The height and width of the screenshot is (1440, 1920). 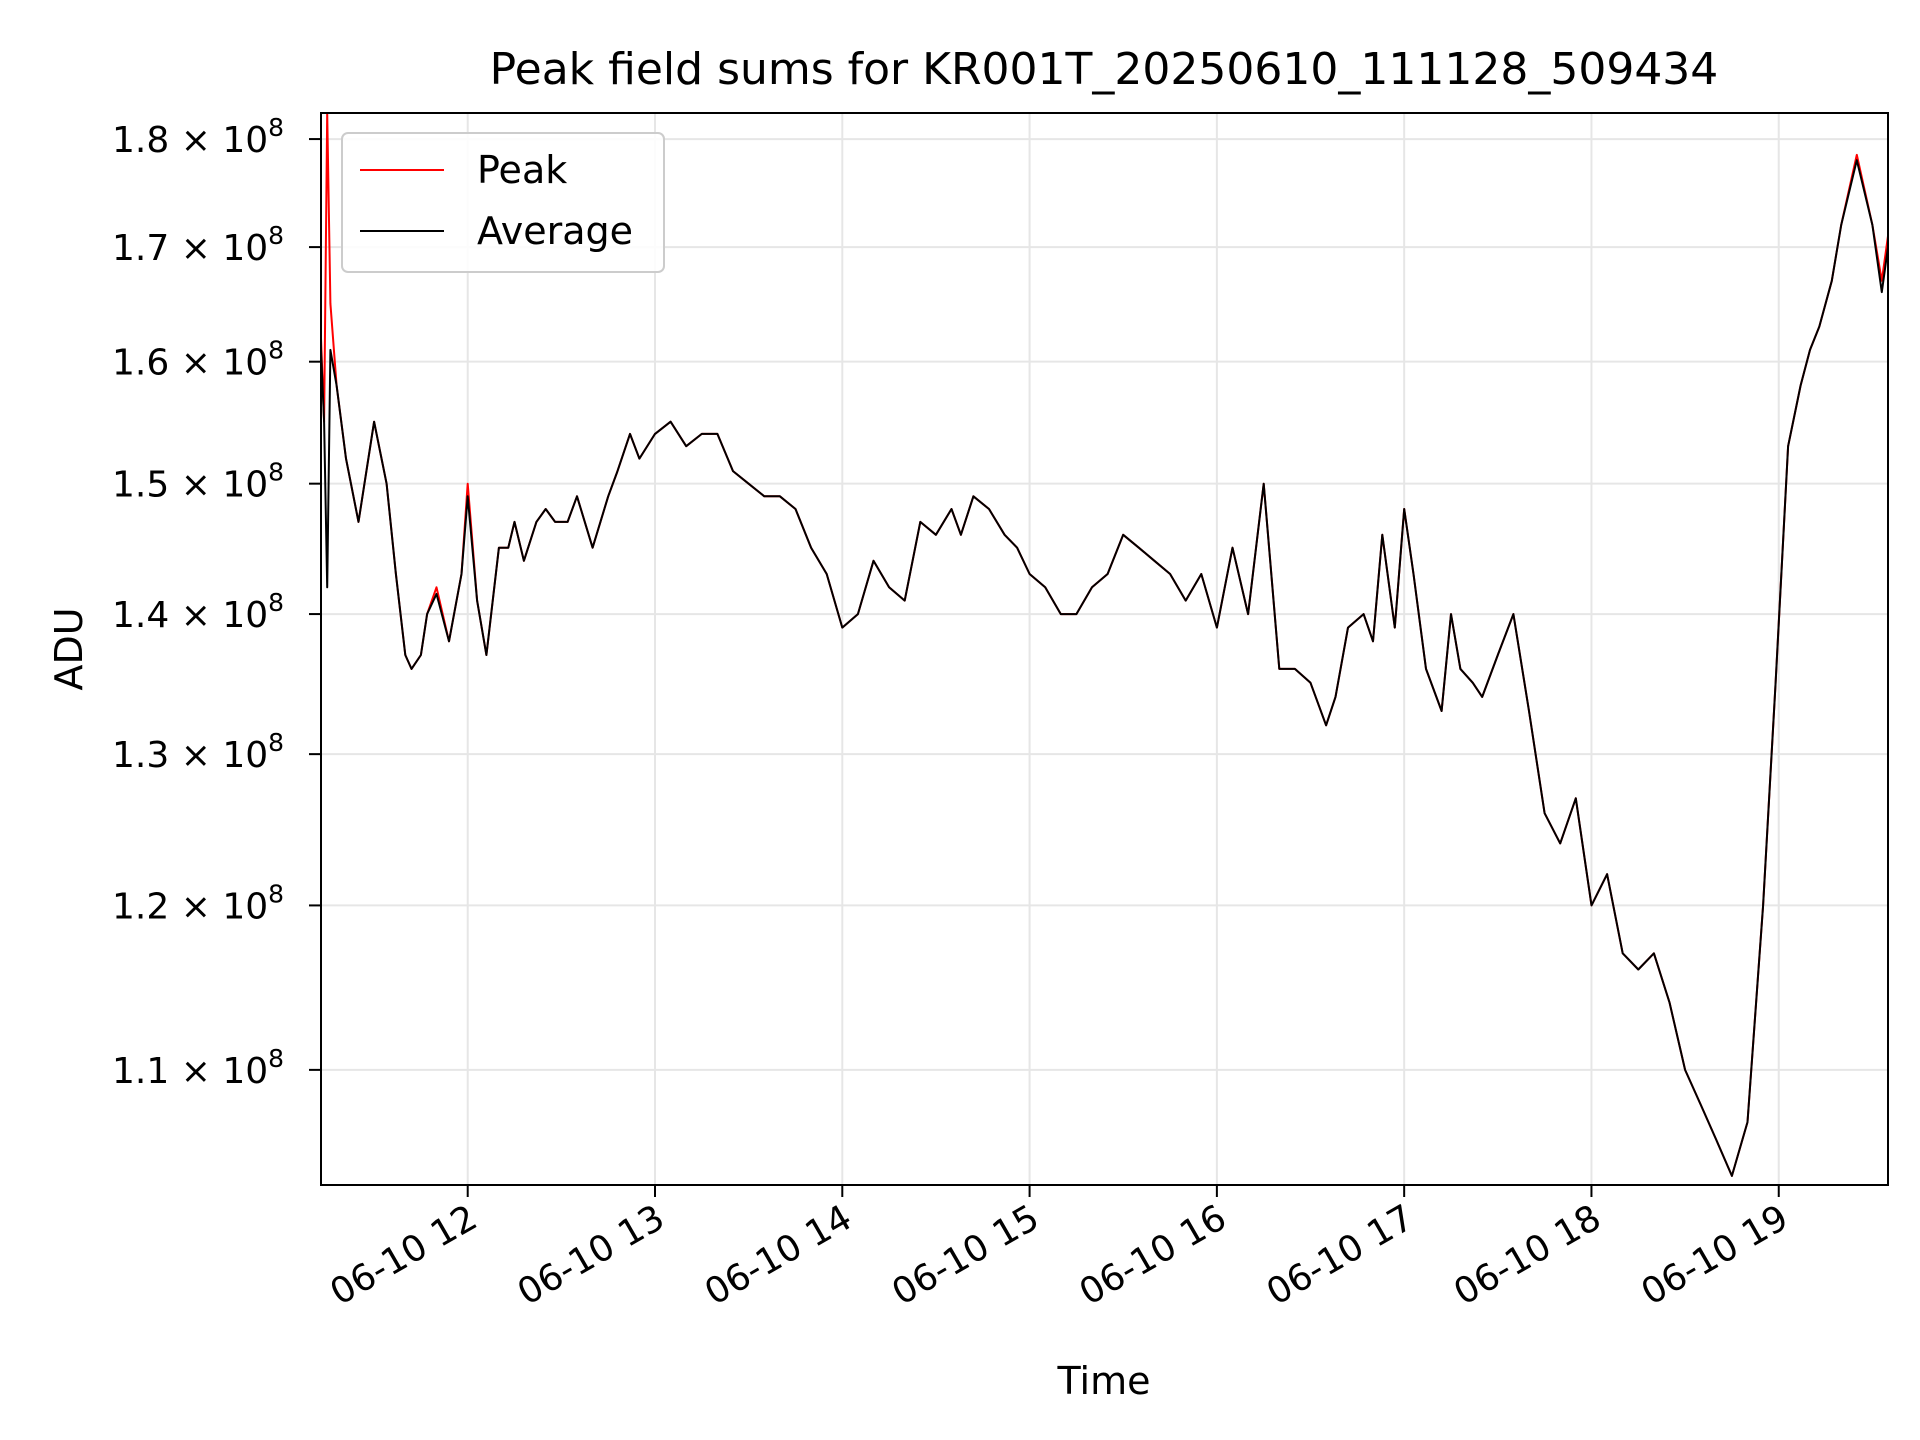 What do you see at coordinates (198, 360) in the screenshot?
I see `y-tick-label: 1.6 × 108` at bounding box center [198, 360].